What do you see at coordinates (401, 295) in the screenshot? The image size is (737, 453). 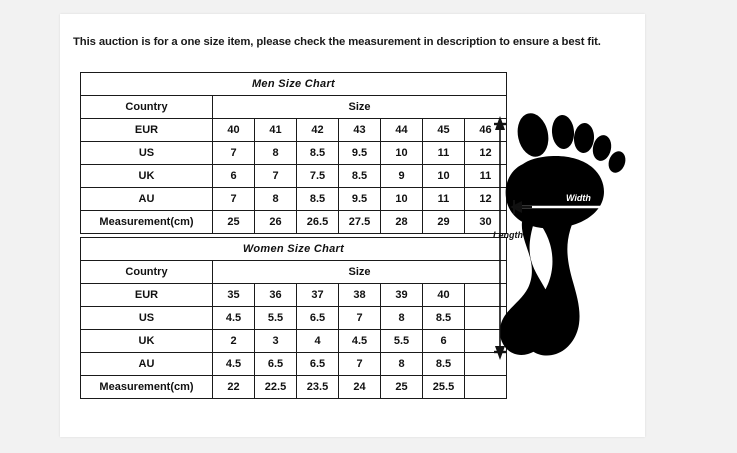 I see `table-cell: 39` at bounding box center [401, 295].